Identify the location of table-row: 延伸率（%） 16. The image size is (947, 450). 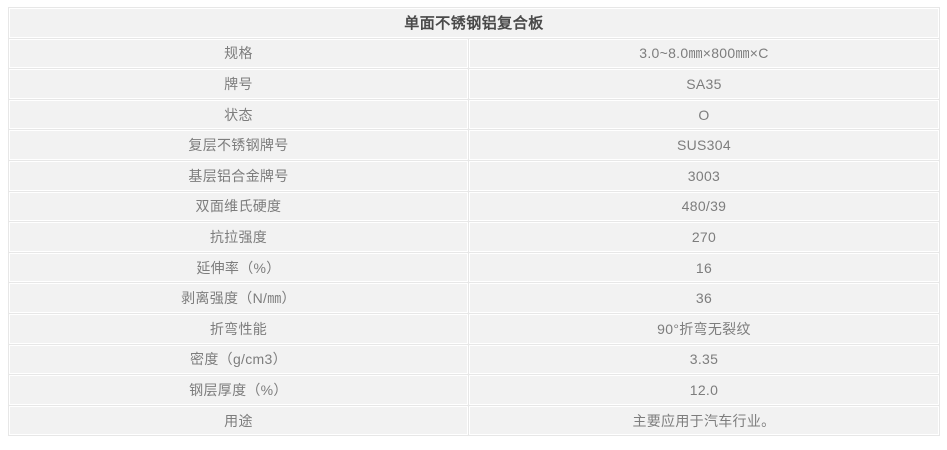
(474, 267).